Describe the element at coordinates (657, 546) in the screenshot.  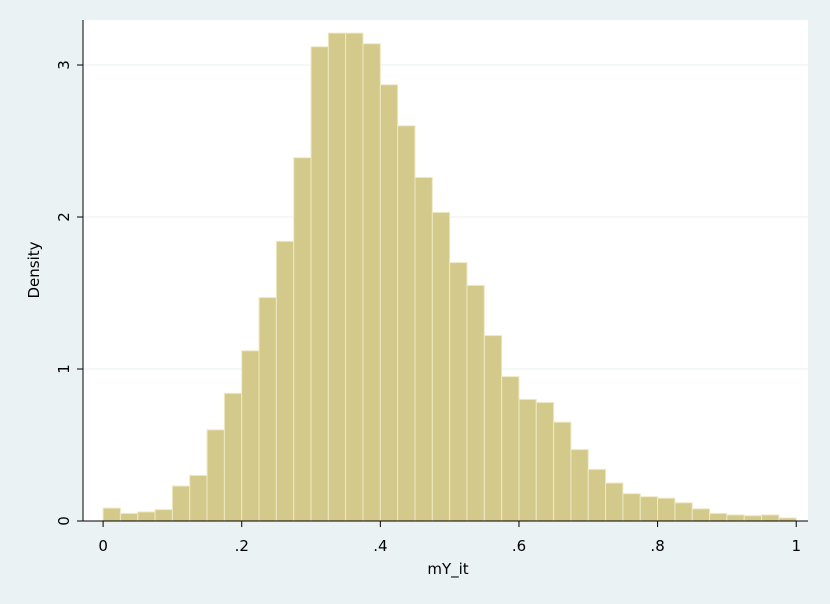
I see `x-tick-label: .8` at that location.